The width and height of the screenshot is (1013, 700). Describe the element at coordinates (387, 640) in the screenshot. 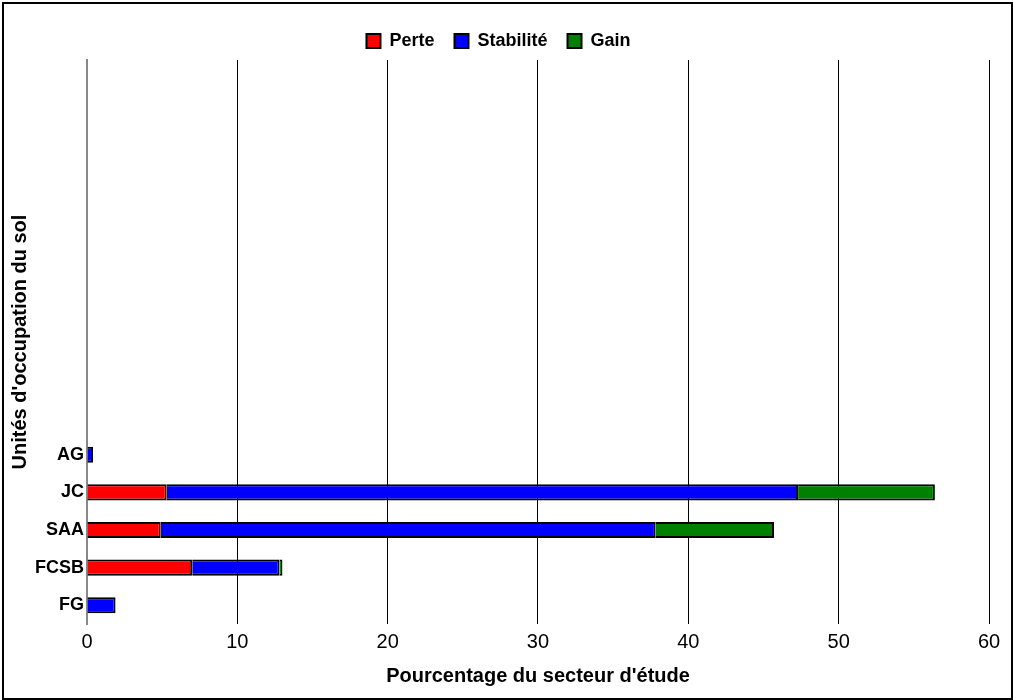

I see `x-tick-label: 20` at that location.